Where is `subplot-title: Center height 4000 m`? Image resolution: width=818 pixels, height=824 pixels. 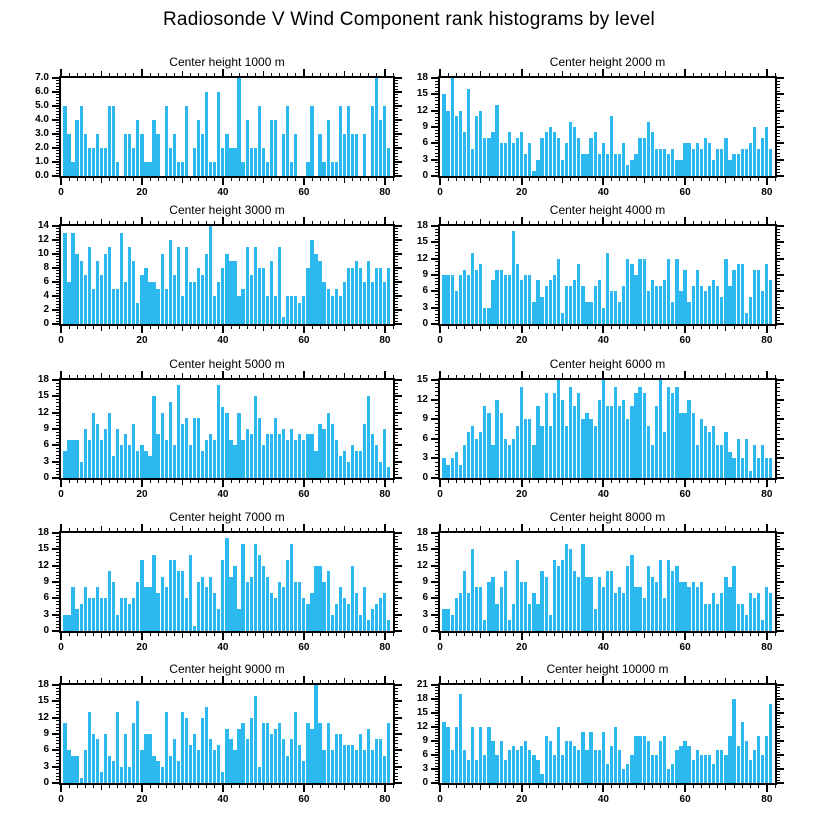
subplot-title: Center height 4000 m is located at coordinates (607, 210).